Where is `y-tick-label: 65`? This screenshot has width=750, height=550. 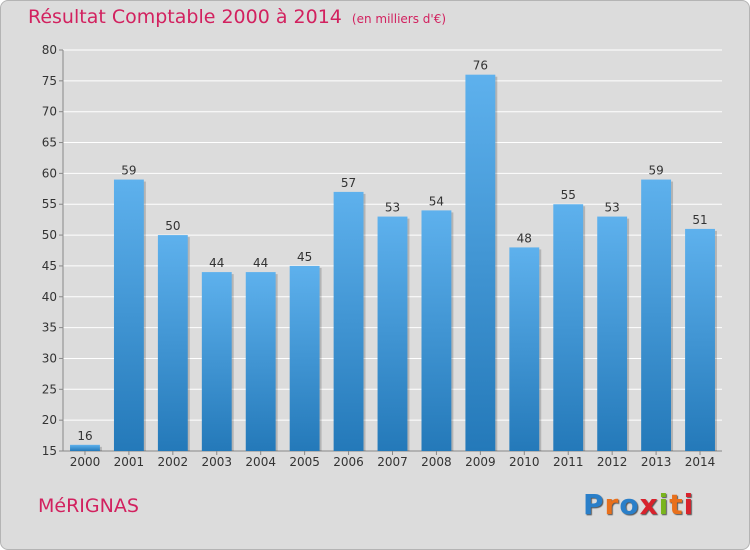 y-tick-label: 65 is located at coordinates (49, 143).